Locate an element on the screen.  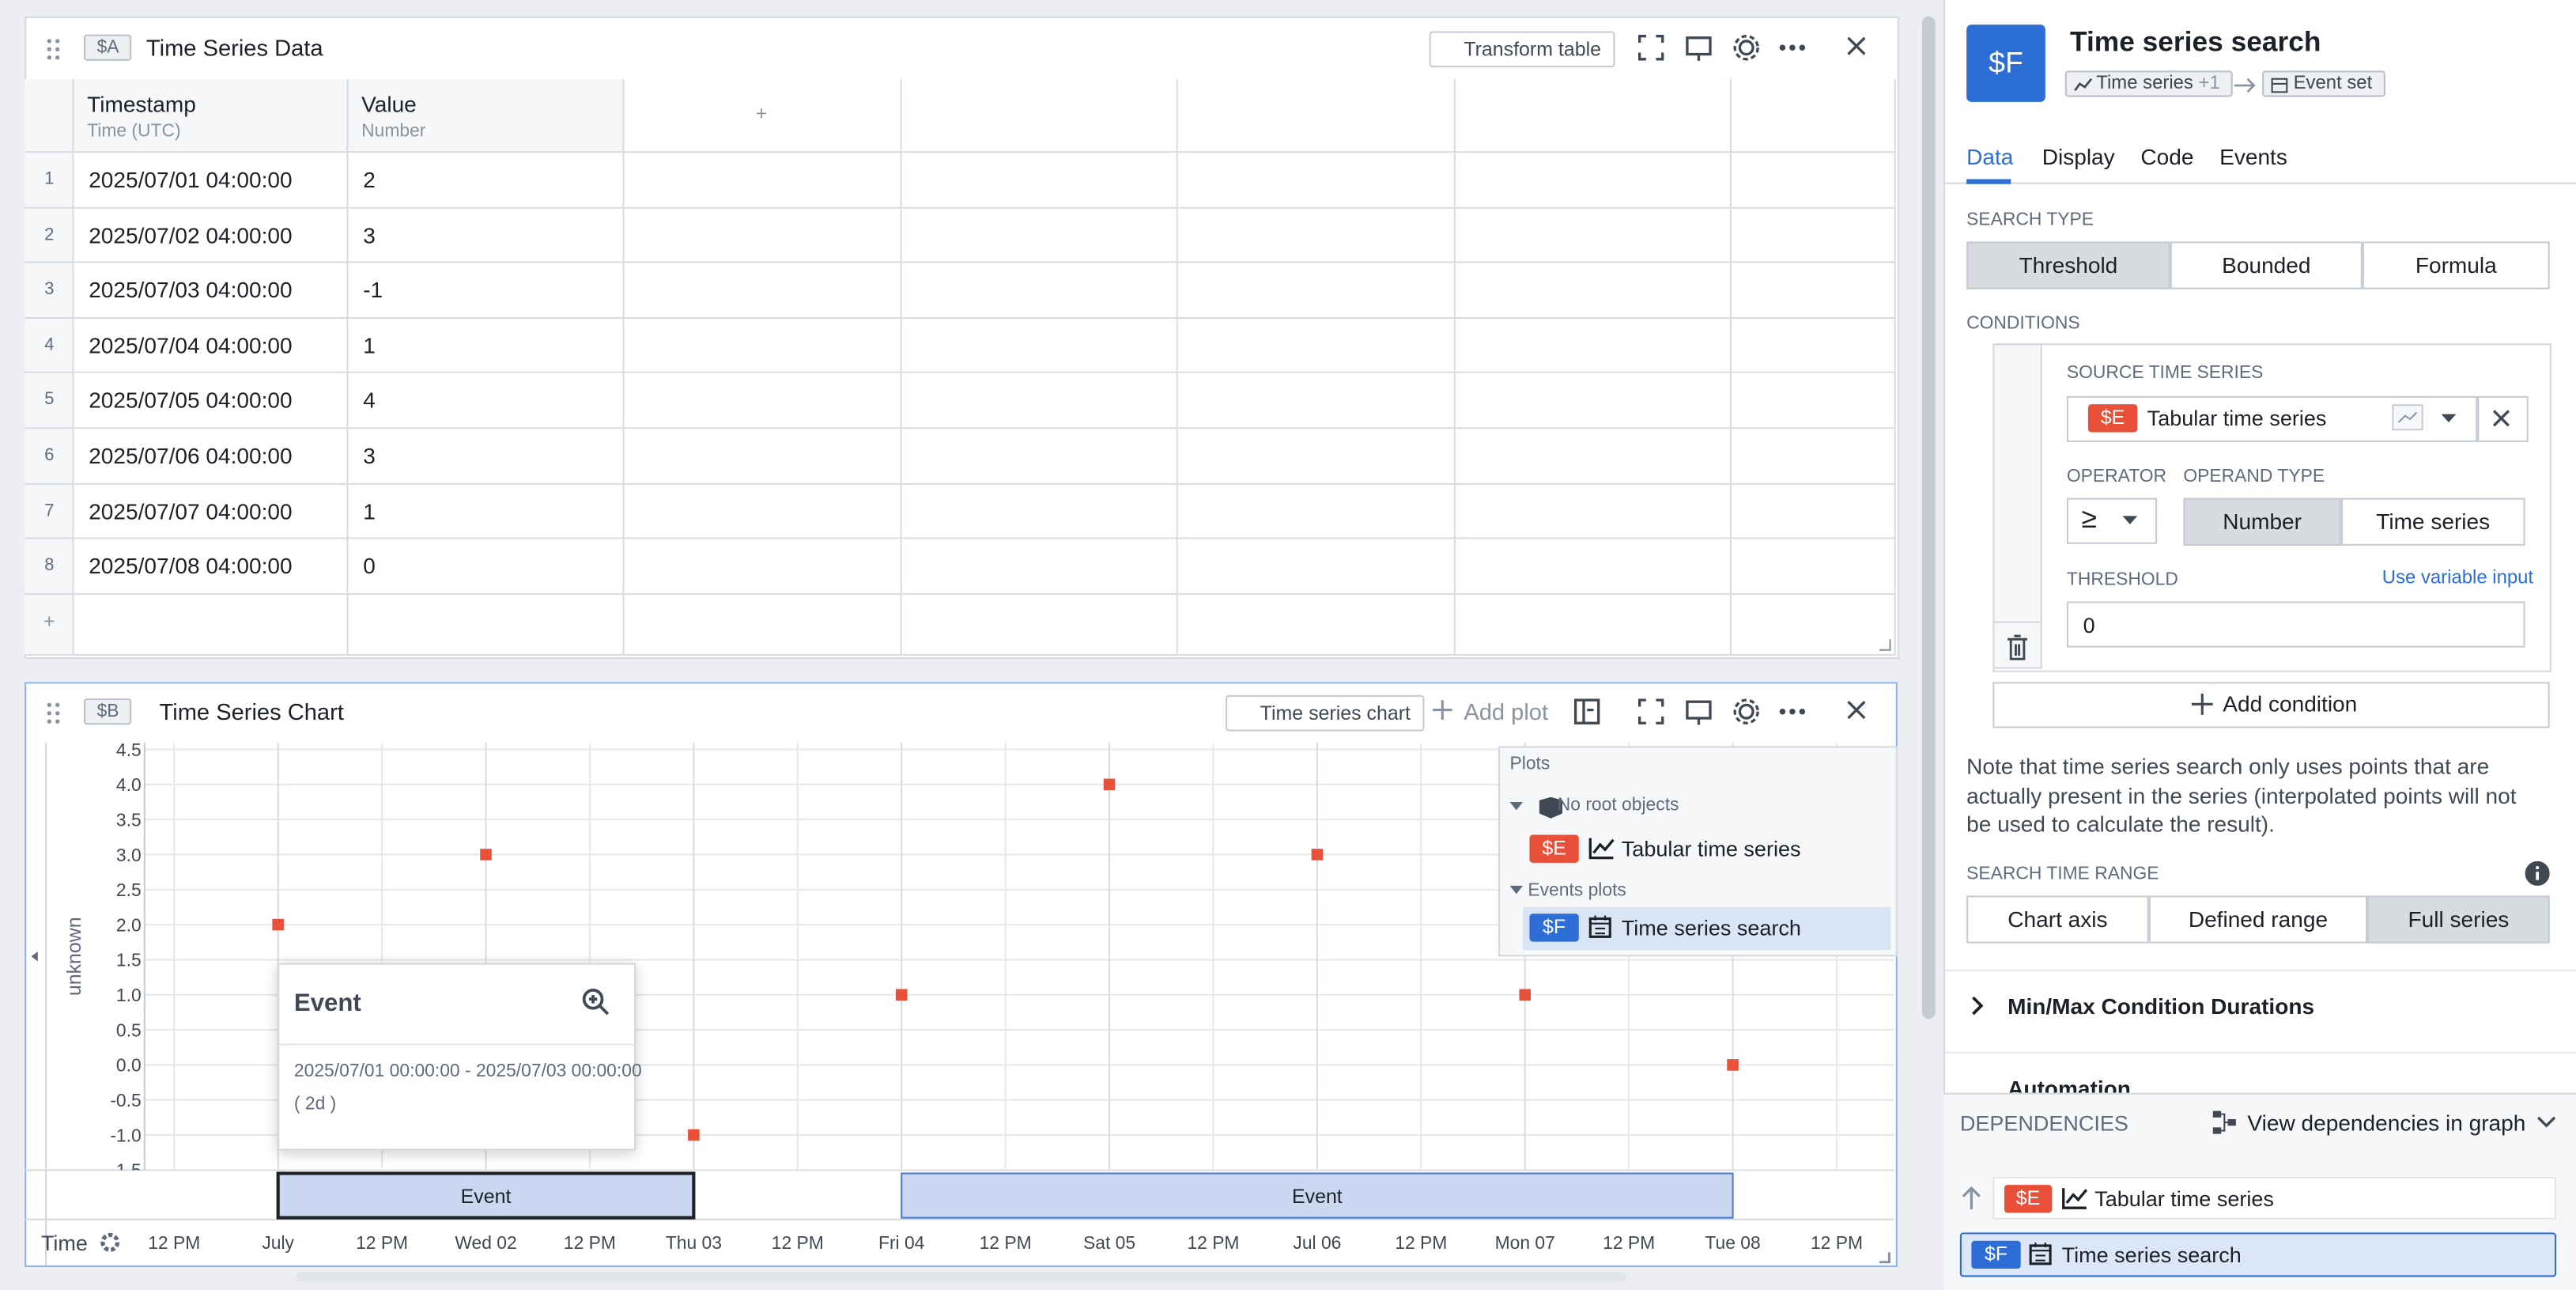
info-icon is located at coordinates (2537, 873).